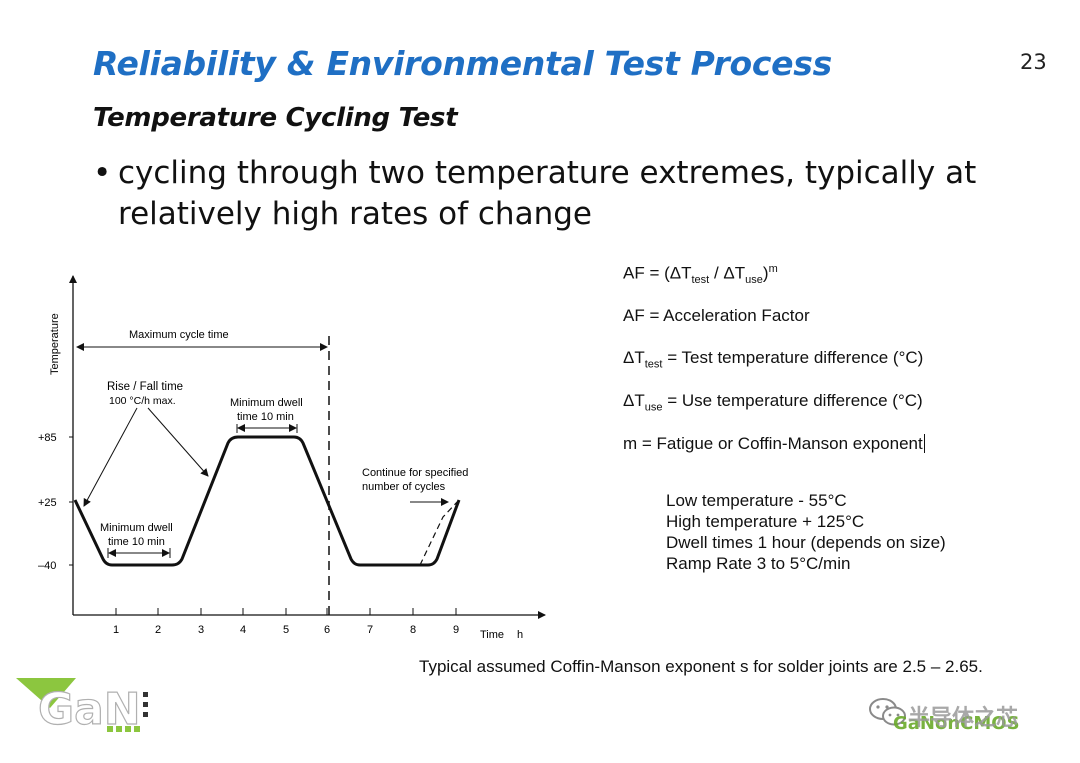 Image resolution: width=1080 pixels, height=763 pixels. I want to click on x-tick-label: 8, so click(413, 630).